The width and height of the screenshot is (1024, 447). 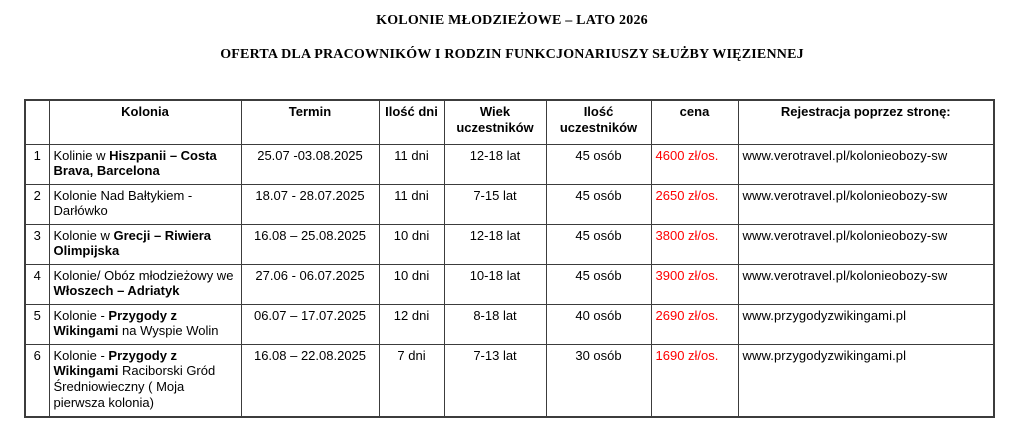 I want to click on document-title: KOLONIE MŁODZIEŻOWE – LATO 2026, so click(x=512, y=20).